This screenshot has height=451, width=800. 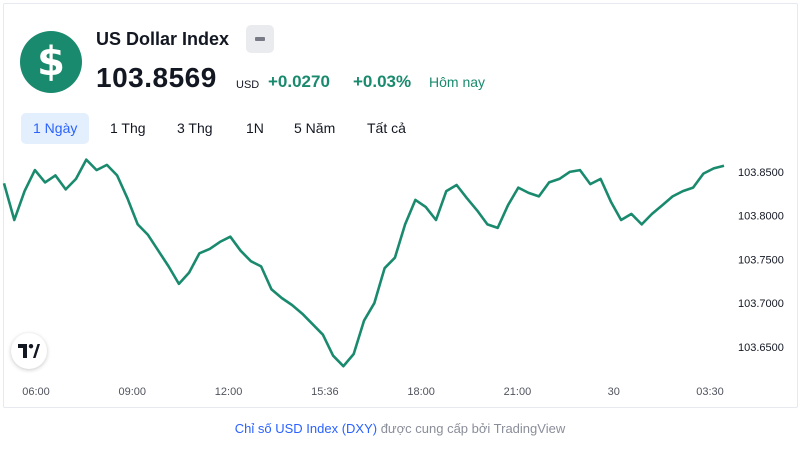 I want to click on dxy-link: Chỉ số USD Index (DXY), so click(x=306, y=428).